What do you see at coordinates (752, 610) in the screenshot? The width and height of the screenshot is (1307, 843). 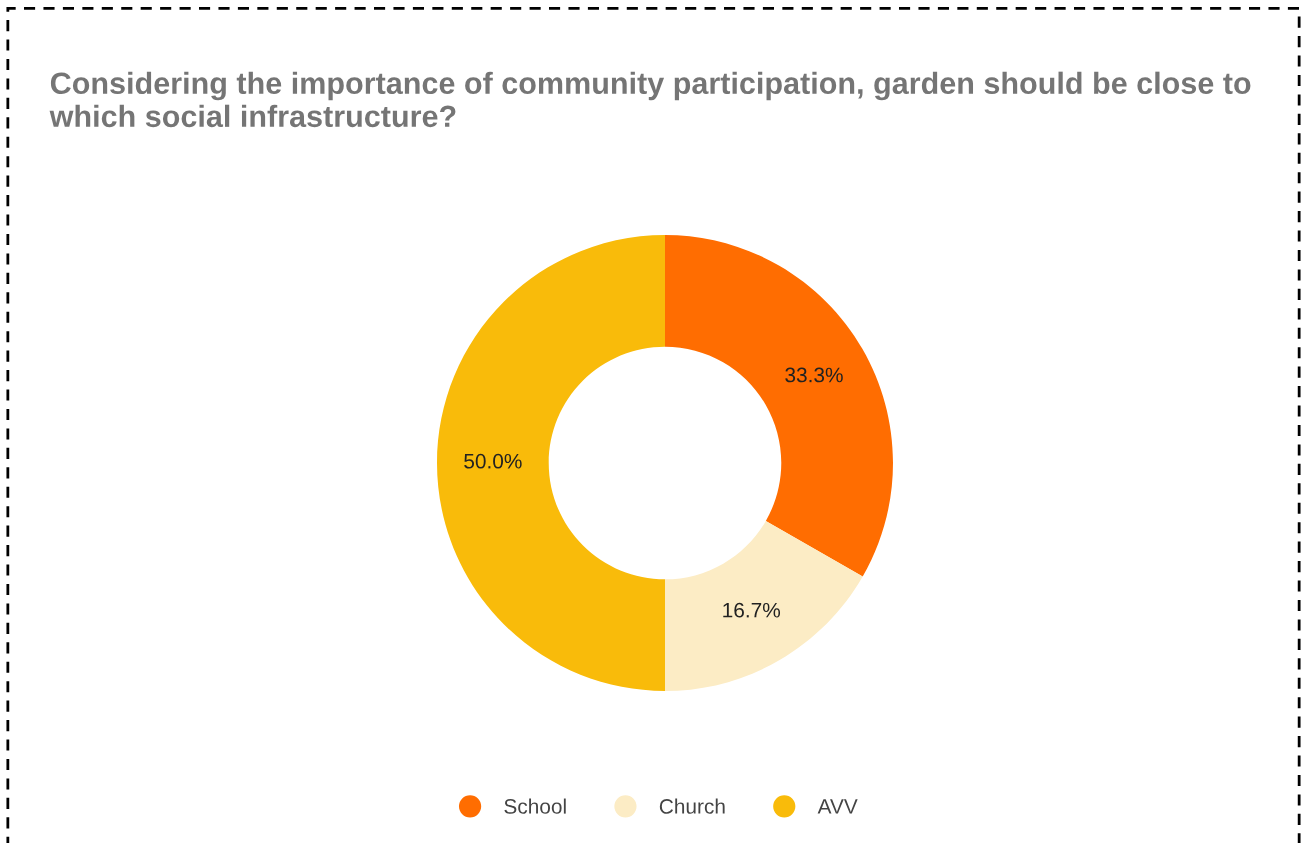 I see `data-label: 16.7%` at bounding box center [752, 610].